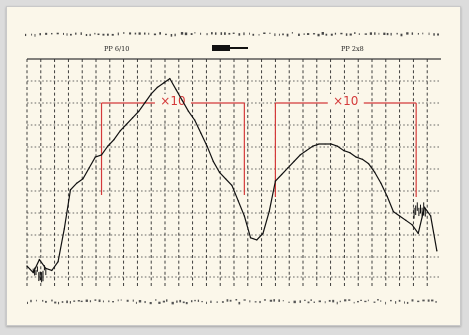  I want to click on header-label-right: PP 2x8, so click(352, 49).